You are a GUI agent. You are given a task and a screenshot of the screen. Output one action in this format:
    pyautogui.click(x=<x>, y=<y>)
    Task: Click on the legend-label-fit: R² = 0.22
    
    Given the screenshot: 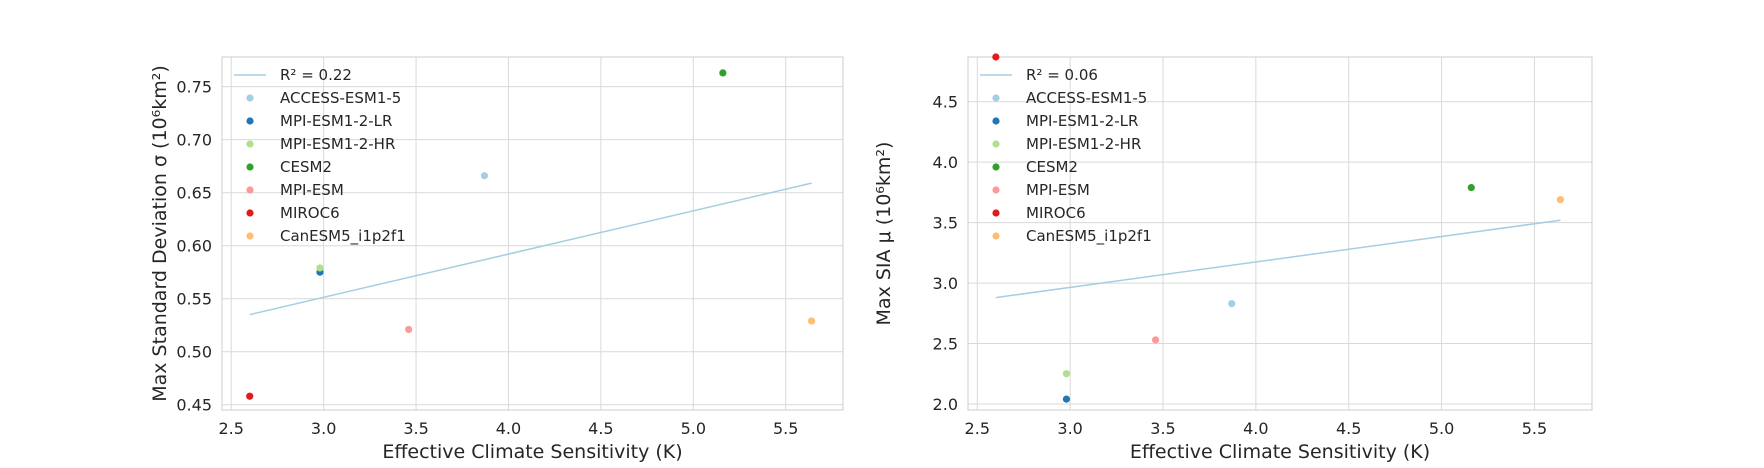 What is the action you would take?
    pyautogui.click(x=316, y=75)
    